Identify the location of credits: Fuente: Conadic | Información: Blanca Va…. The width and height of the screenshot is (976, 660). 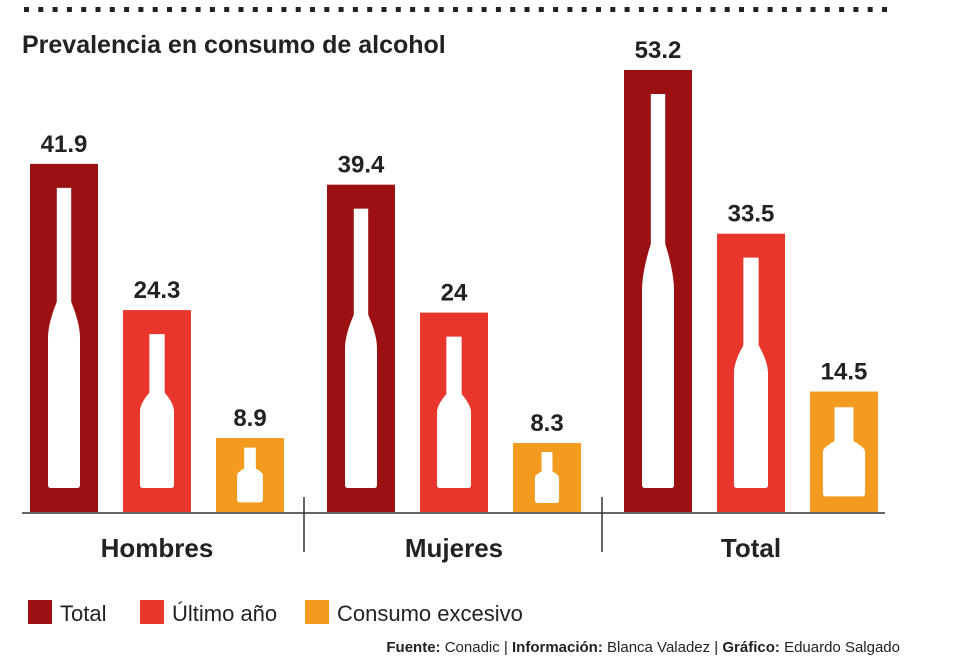
(643, 647).